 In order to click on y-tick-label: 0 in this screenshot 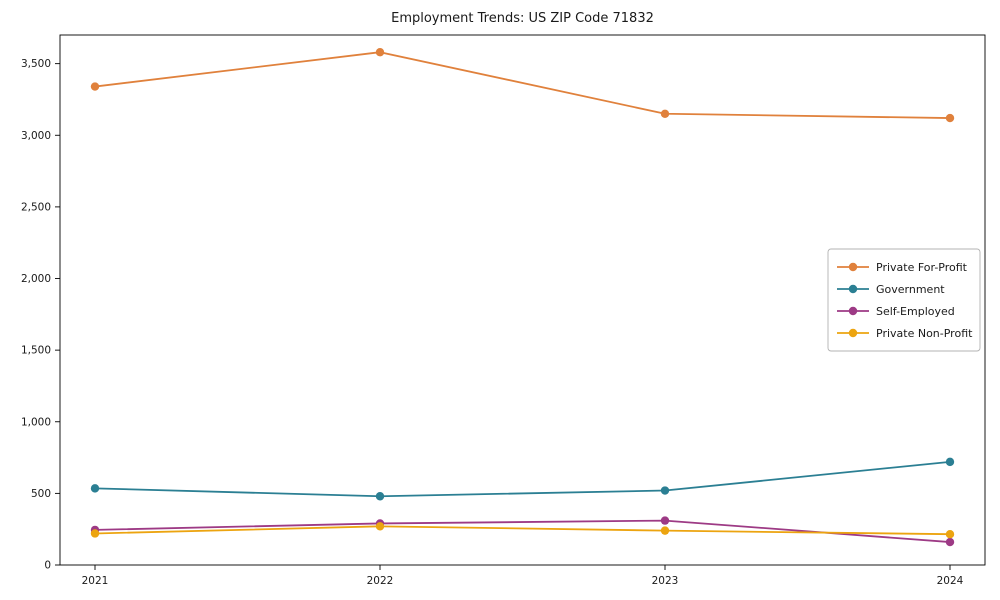, I will do `click(47, 566)`.